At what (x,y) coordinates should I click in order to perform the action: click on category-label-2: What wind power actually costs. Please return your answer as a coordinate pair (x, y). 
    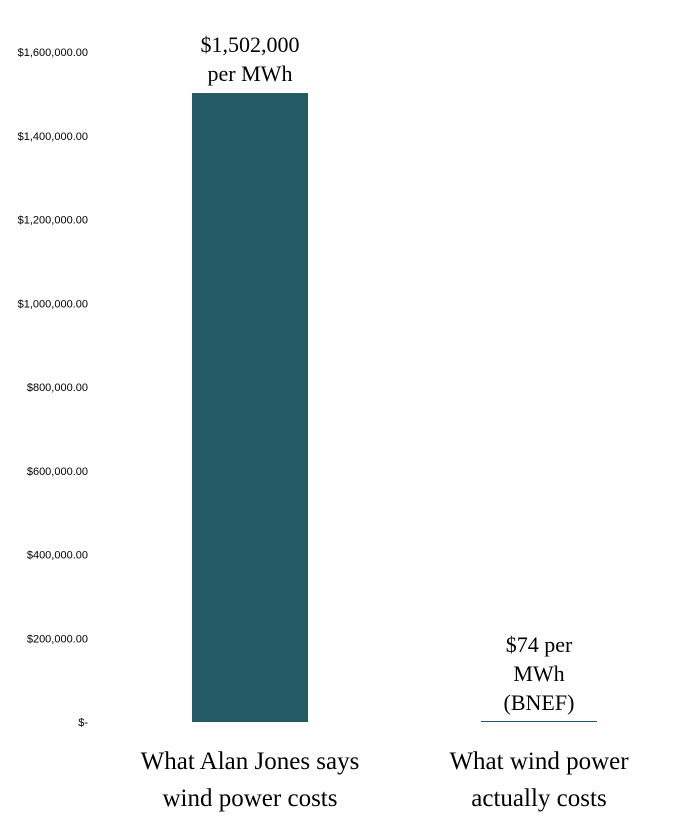
    Looking at the image, I should click on (539, 780).